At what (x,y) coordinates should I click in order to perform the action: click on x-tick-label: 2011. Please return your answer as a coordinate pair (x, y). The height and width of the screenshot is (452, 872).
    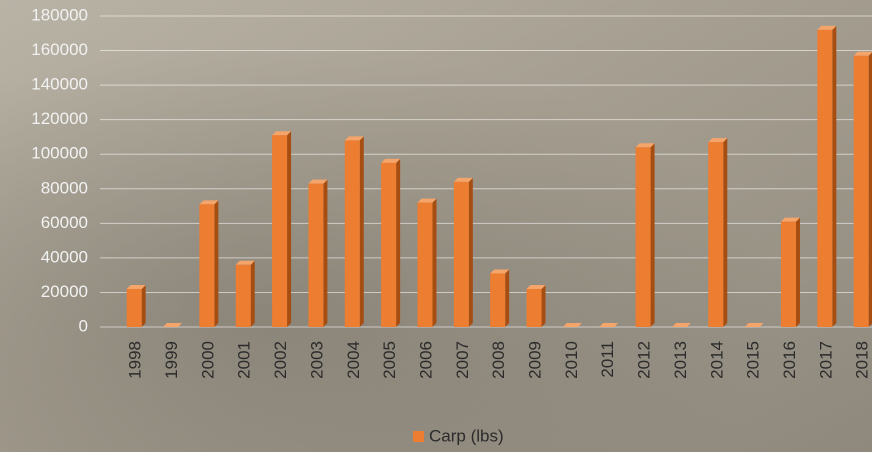
    Looking at the image, I should click on (607, 359).